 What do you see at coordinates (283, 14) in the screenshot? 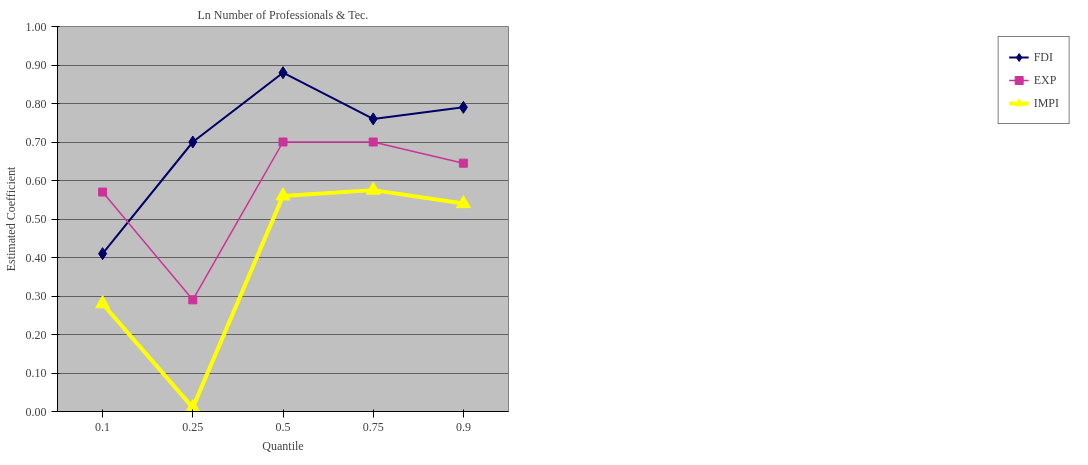
I see `chart-title: Ln Number of Professionals & Tec.` at bounding box center [283, 14].